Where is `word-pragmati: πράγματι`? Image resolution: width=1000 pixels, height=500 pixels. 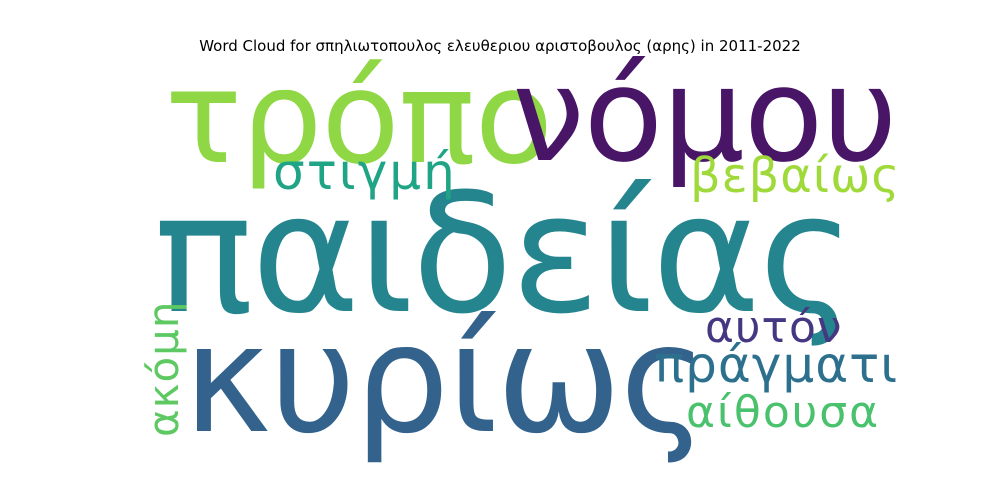 word-pragmati: πράγματι is located at coordinates (776, 365).